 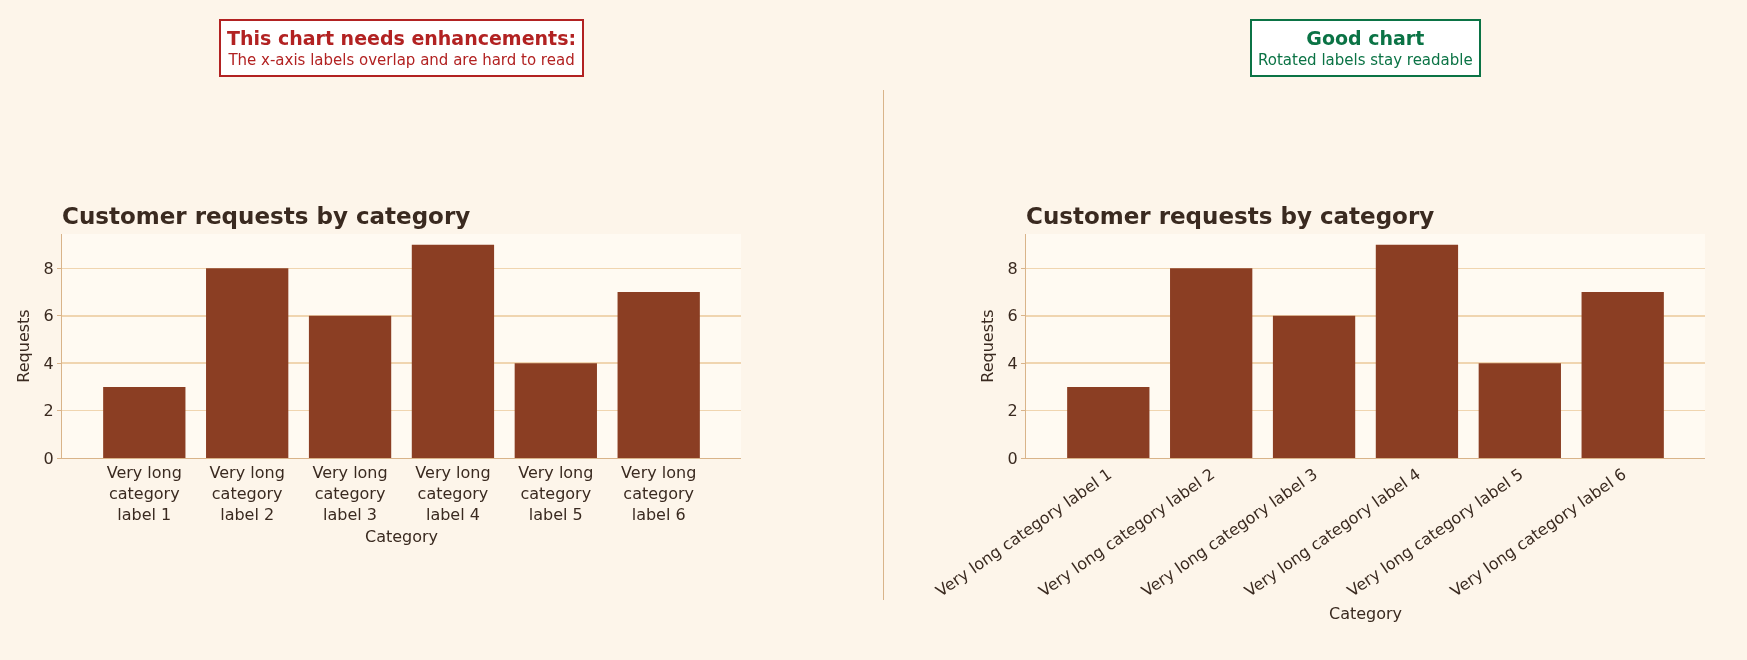 What do you see at coordinates (350, 493) in the screenshot?
I see `x-tick-label: Very long category label 3` at bounding box center [350, 493].